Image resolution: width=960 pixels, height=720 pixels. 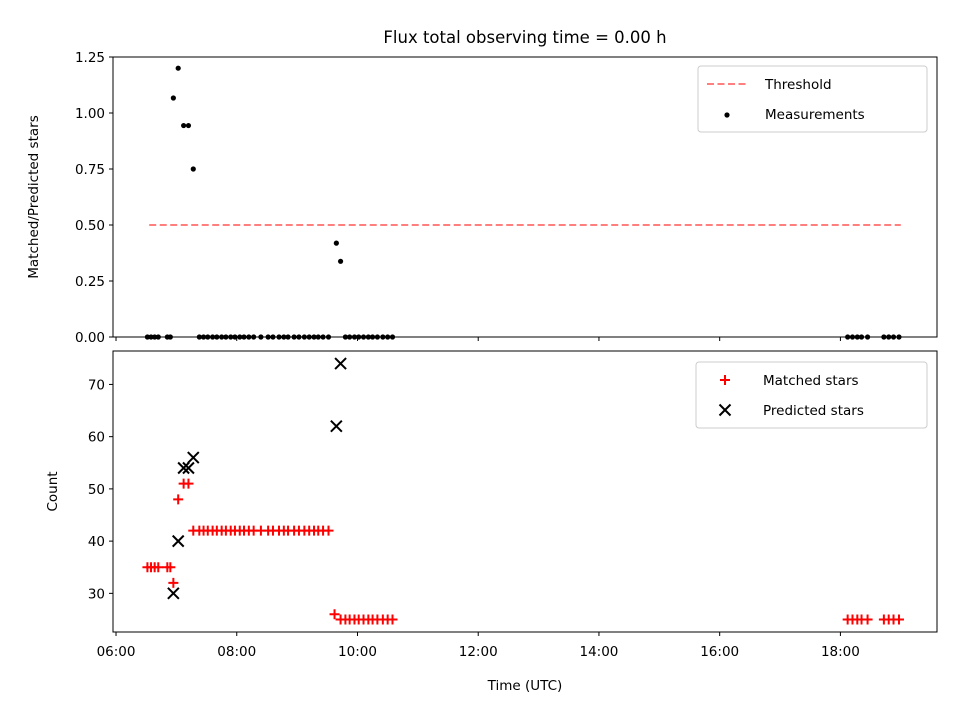 I want to click on legend-label: Predicted stars, so click(x=813, y=411).